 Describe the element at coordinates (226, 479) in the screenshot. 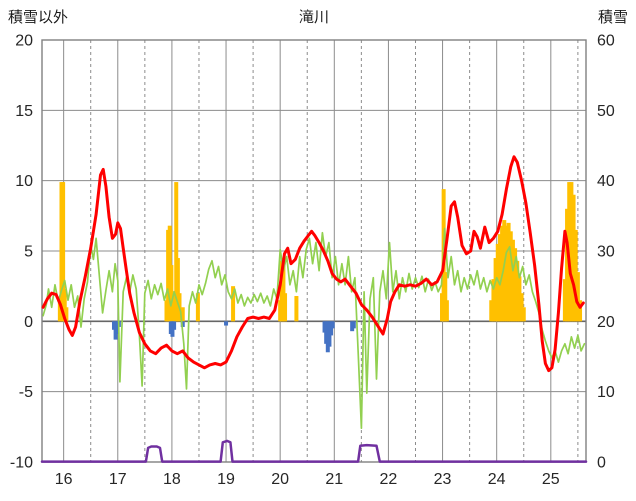

I see `x-axis-tick-label: 19` at that location.